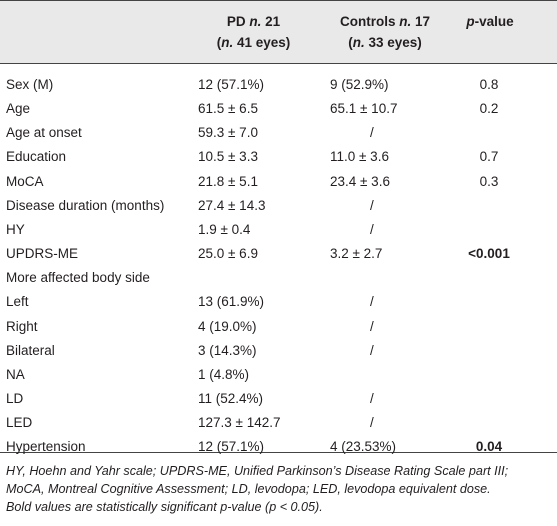 The height and width of the screenshot is (526, 557). Describe the element at coordinates (19, 423) in the screenshot. I see `row-label: LED` at that location.